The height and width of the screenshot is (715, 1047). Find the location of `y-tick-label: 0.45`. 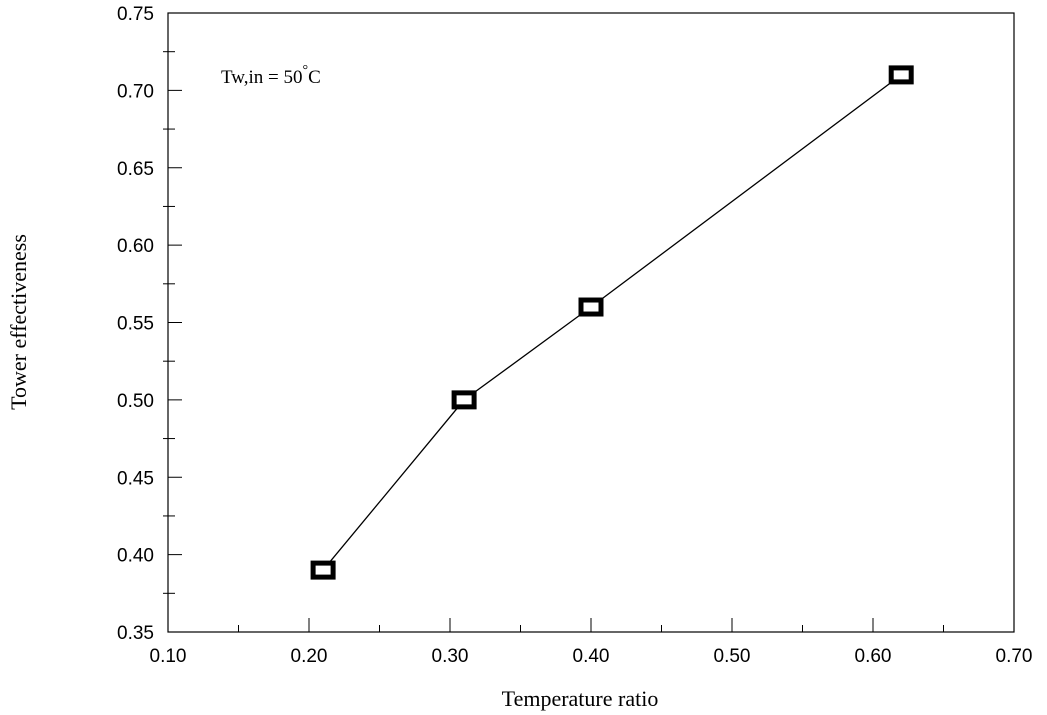

y-tick-label: 0.45 is located at coordinates (135, 478).